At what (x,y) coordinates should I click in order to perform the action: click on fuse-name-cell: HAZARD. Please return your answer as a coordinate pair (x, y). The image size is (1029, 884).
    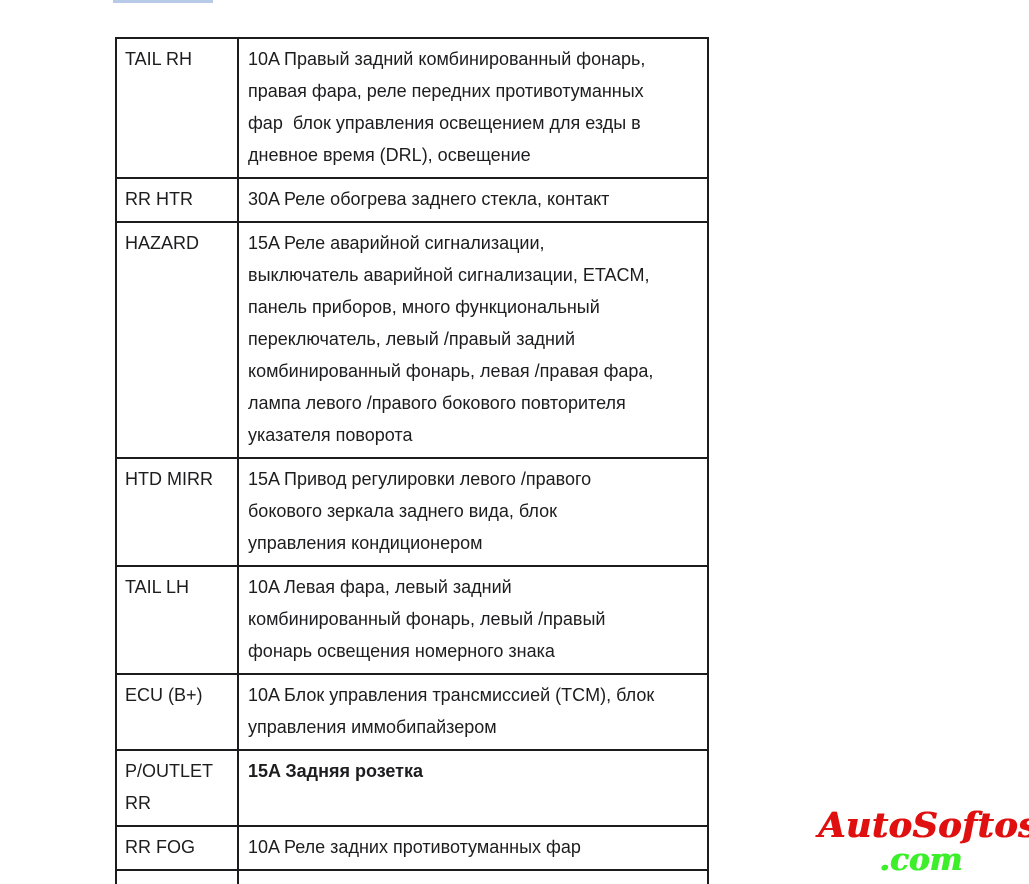
    Looking at the image, I should click on (177, 340).